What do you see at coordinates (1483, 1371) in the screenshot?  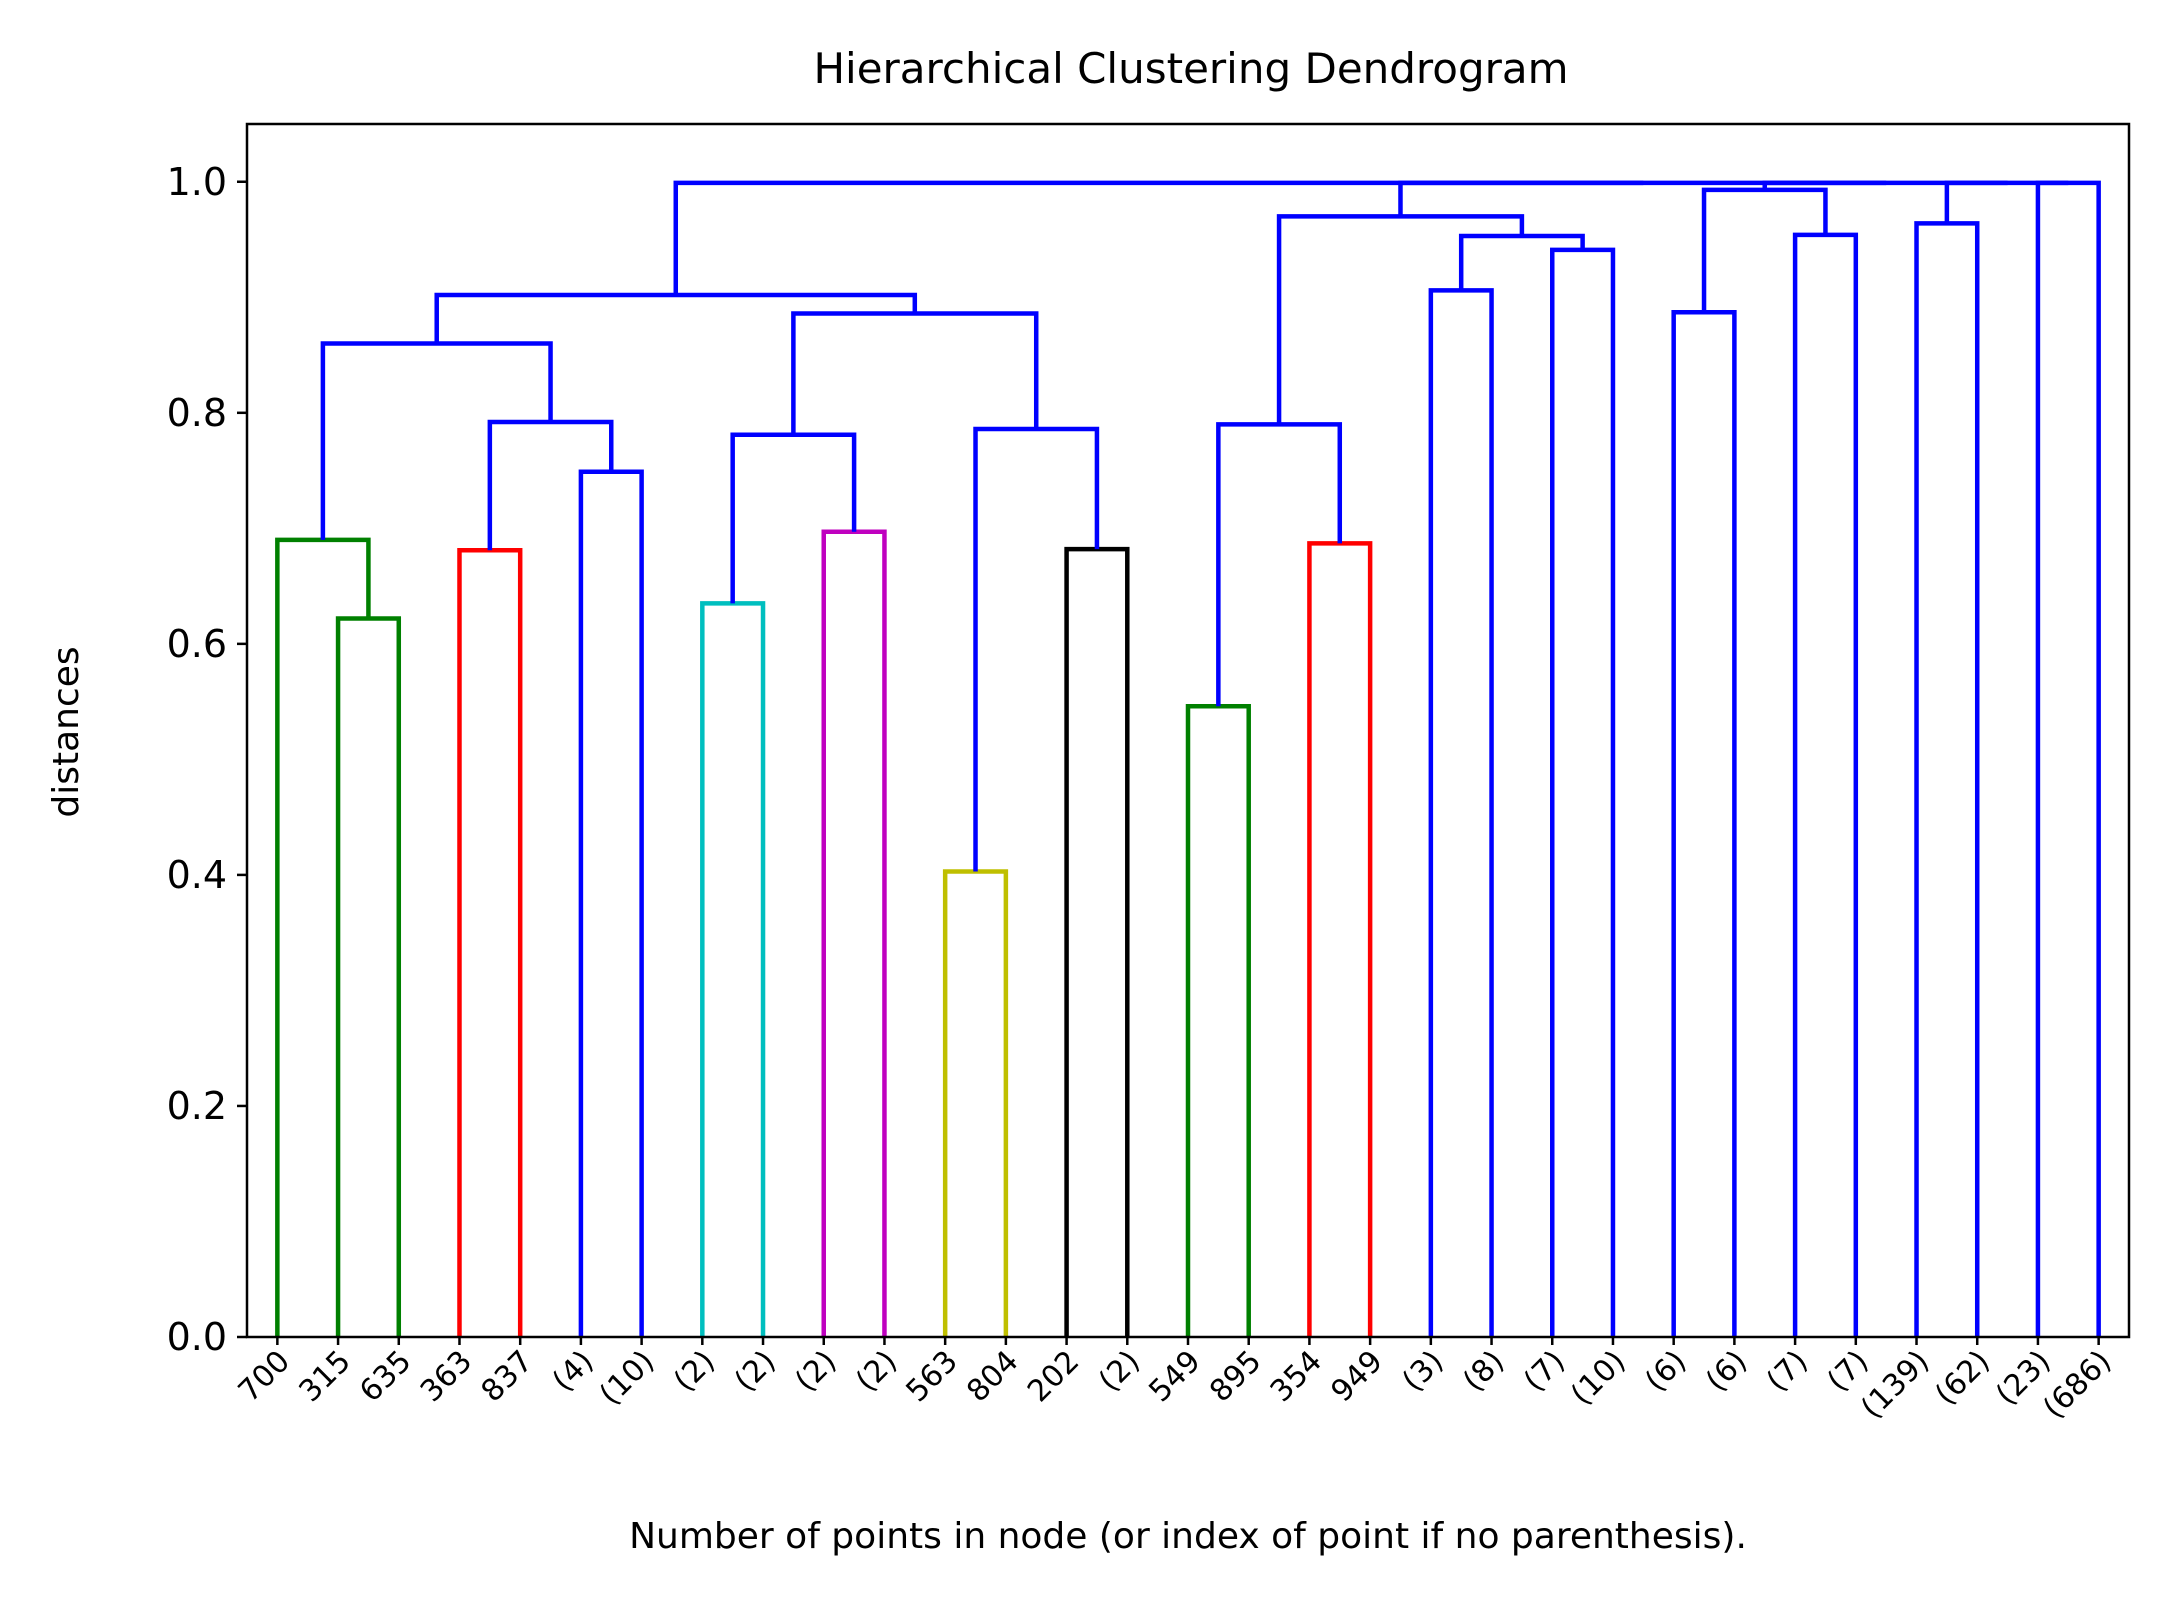 I see `leaf-label: (8)` at bounding box center [1483, 1371].